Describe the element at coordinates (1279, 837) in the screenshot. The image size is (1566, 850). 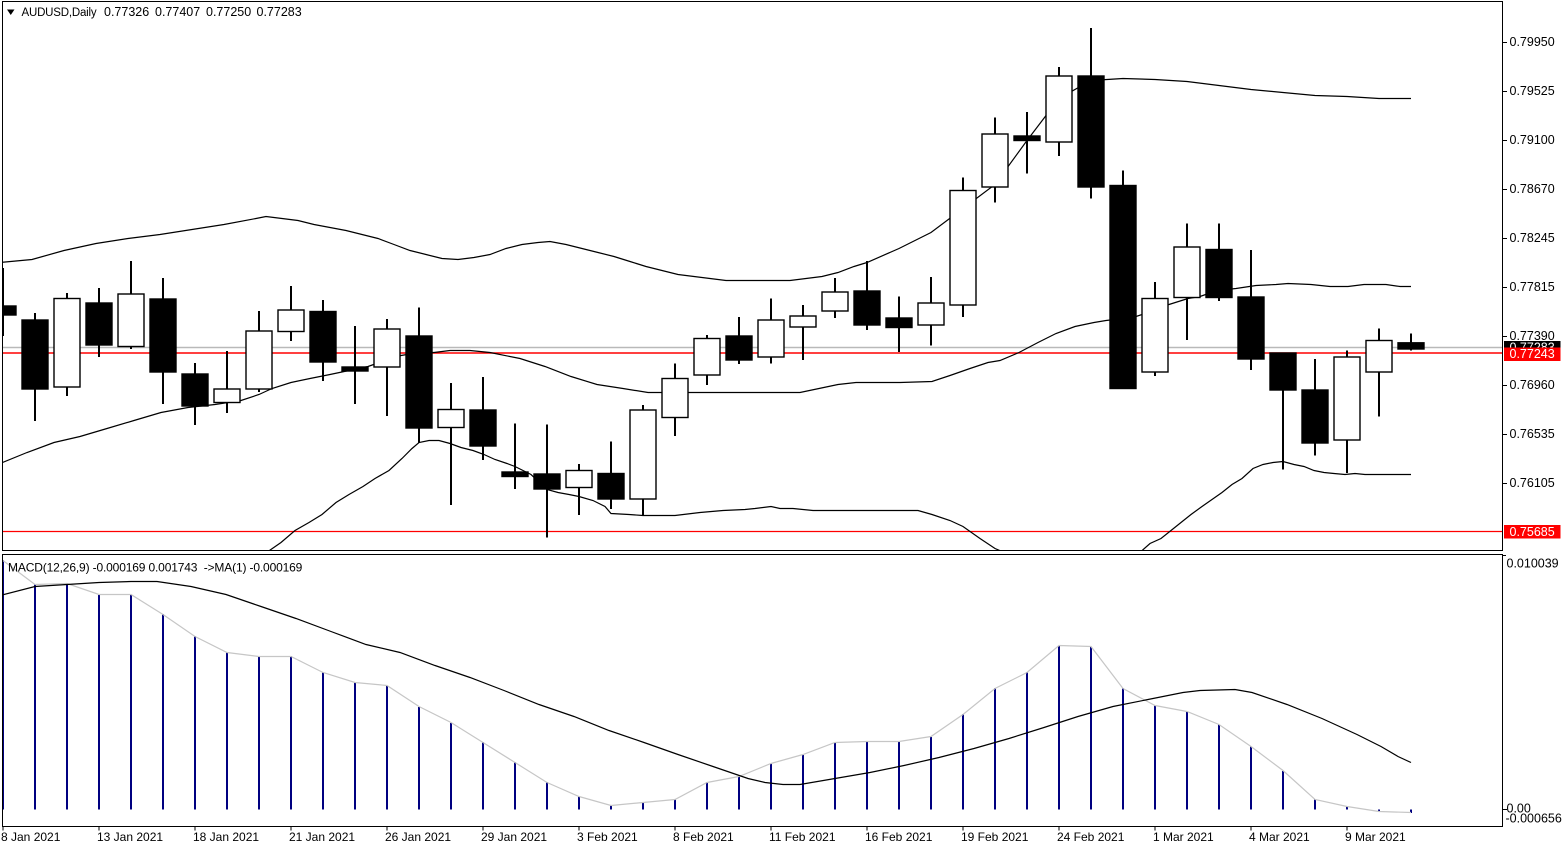
I see `svg-text: 4 Mar 2021` at that location.